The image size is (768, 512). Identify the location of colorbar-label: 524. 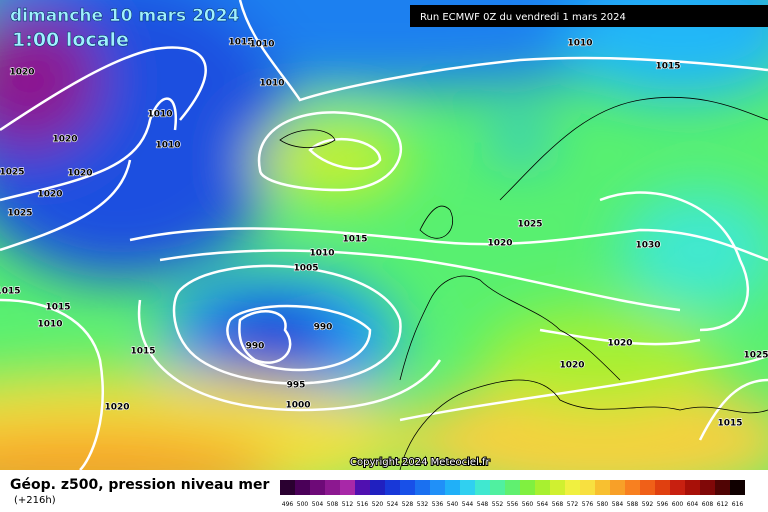
(393, 504).